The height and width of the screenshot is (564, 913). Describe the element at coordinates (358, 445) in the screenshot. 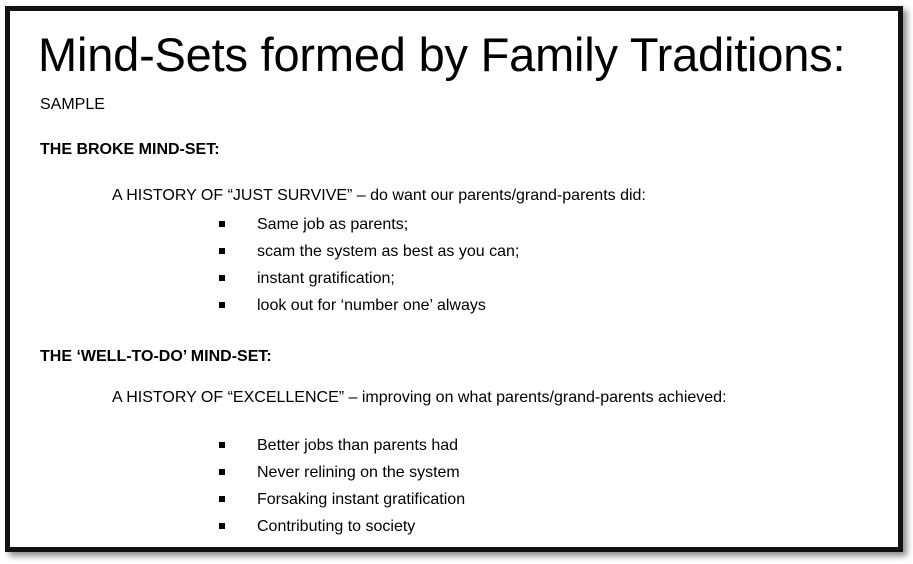

I see `list-item-text: Better jobs than parents had` at that location.